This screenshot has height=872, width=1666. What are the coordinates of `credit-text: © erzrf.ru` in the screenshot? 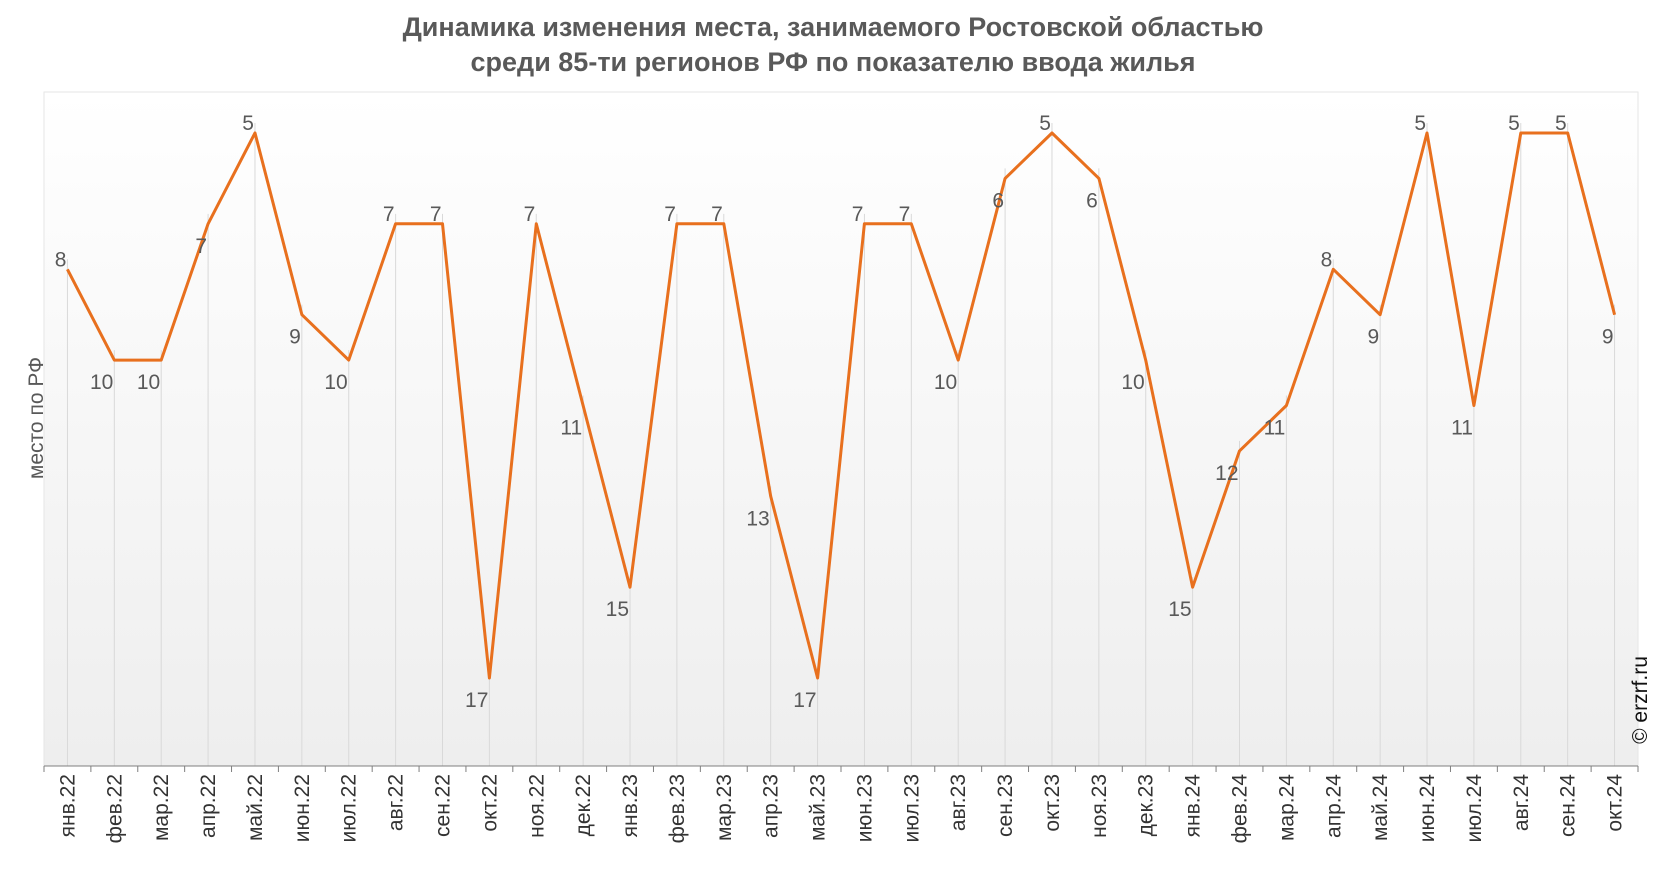 It's located at (1640, 700).